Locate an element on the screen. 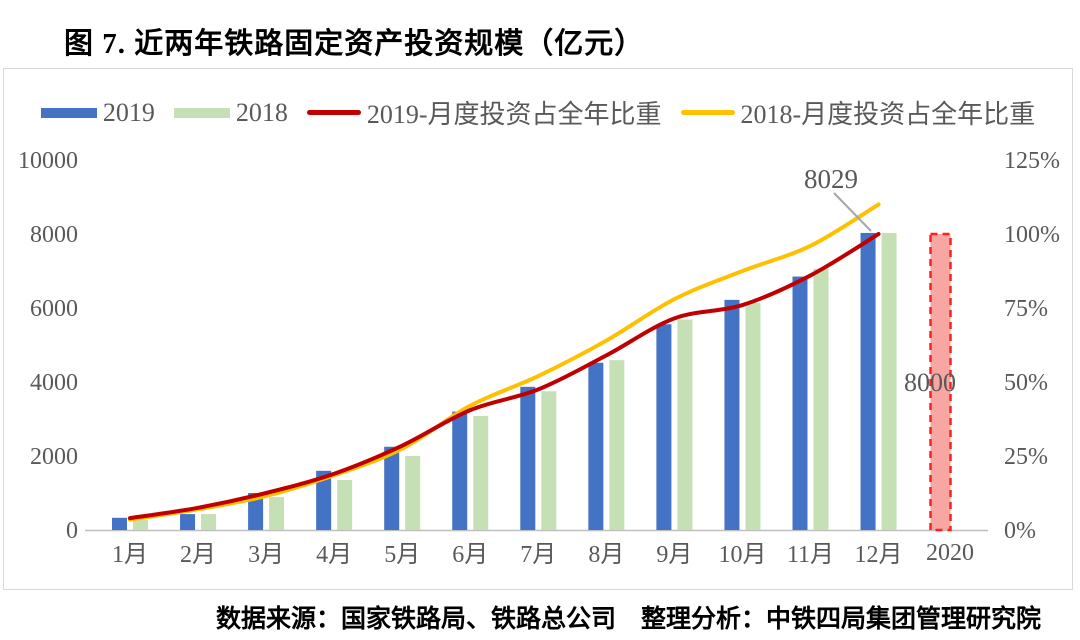 This screenshot has height=640, width=1080. bar-2018-10月 is located at coordinates (753, 416).